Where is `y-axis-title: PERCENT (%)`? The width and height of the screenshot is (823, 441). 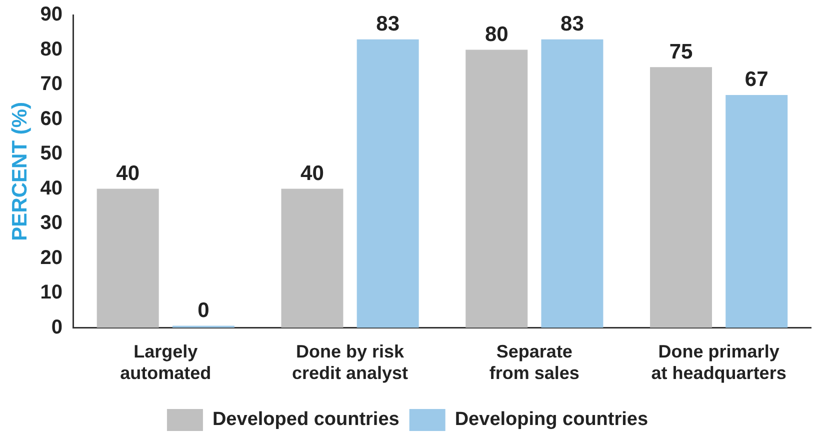
y-axis-title: PERCENT (%) is located at coordinates (20, 171).